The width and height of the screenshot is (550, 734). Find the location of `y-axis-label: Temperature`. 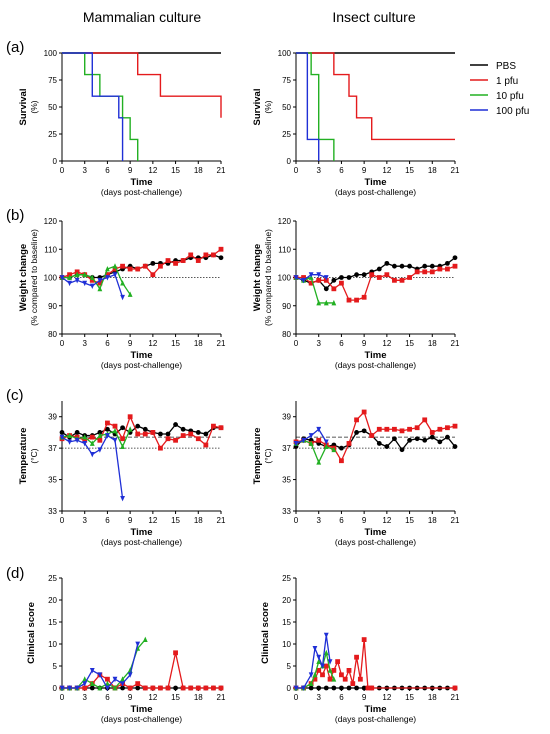

y-axis-label: Temperature is located at coordinates (23, 456).